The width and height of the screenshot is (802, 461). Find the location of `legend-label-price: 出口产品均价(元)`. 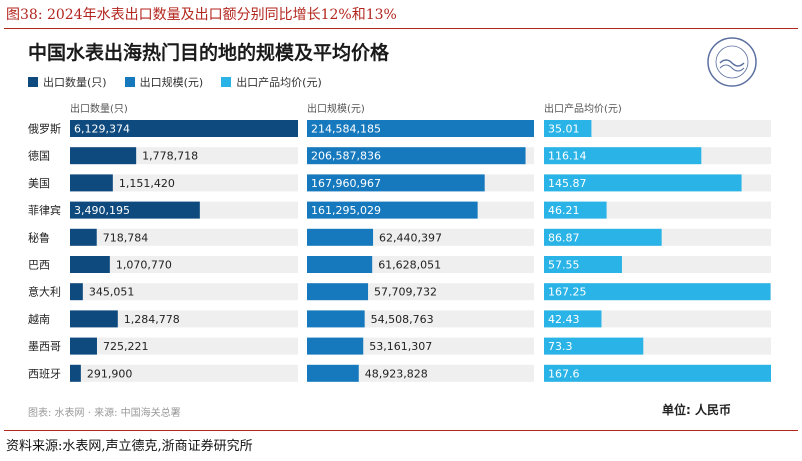

legend-label-price: 出口产品均价(元) is located at coordinates (279, 82).